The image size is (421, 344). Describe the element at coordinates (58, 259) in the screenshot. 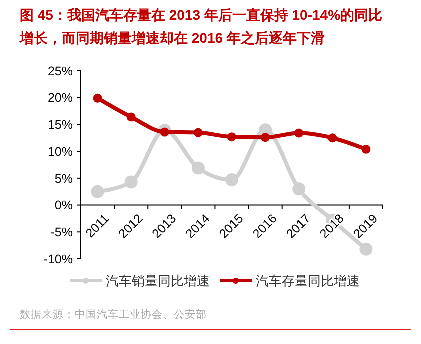

I see `y-tick-label: -10%` at that location.